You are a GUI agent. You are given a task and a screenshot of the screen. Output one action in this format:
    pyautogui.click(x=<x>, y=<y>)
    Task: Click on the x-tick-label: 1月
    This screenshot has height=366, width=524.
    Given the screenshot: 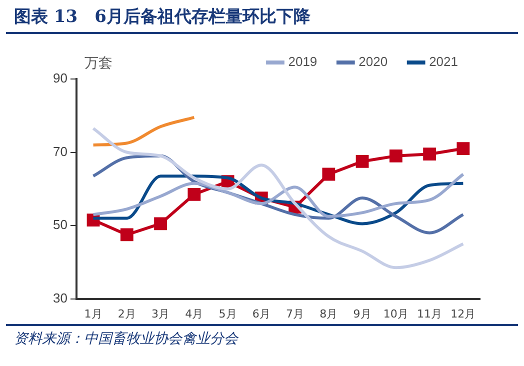 What is the action you would take?
    pyautogui.click(x=93, y=313)
    